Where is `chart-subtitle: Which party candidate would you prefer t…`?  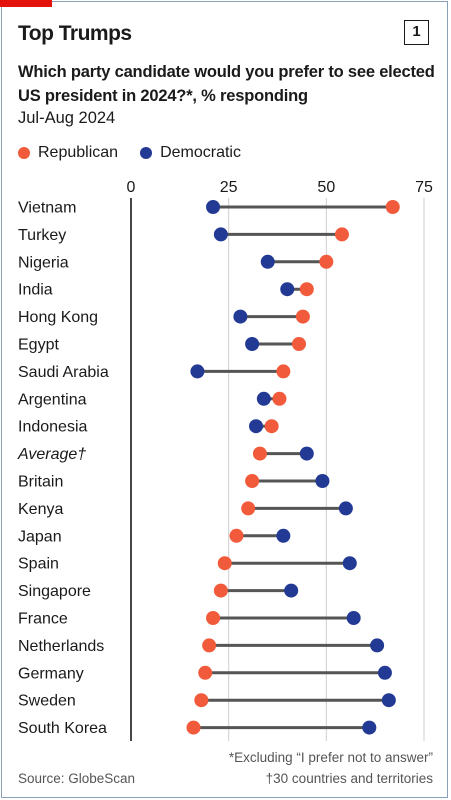
chart-subtitle: Which party candidate would you prefer t… is located at coordinates (226, 84).